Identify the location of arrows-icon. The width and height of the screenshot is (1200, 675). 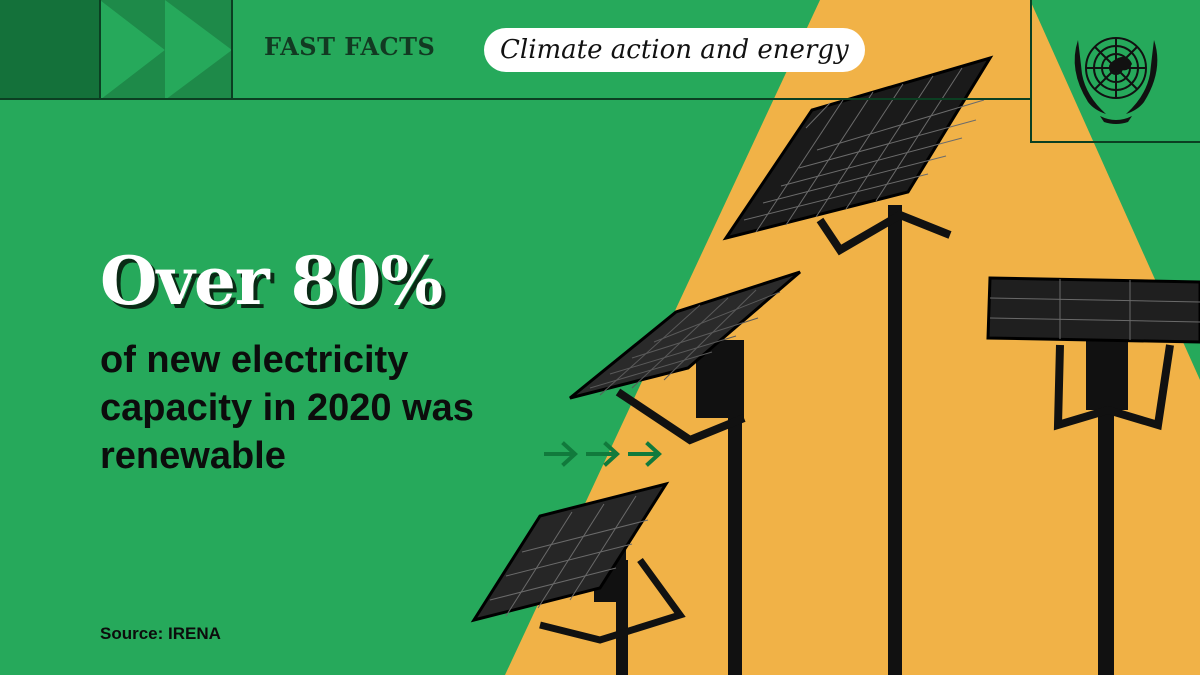
(603, 454).